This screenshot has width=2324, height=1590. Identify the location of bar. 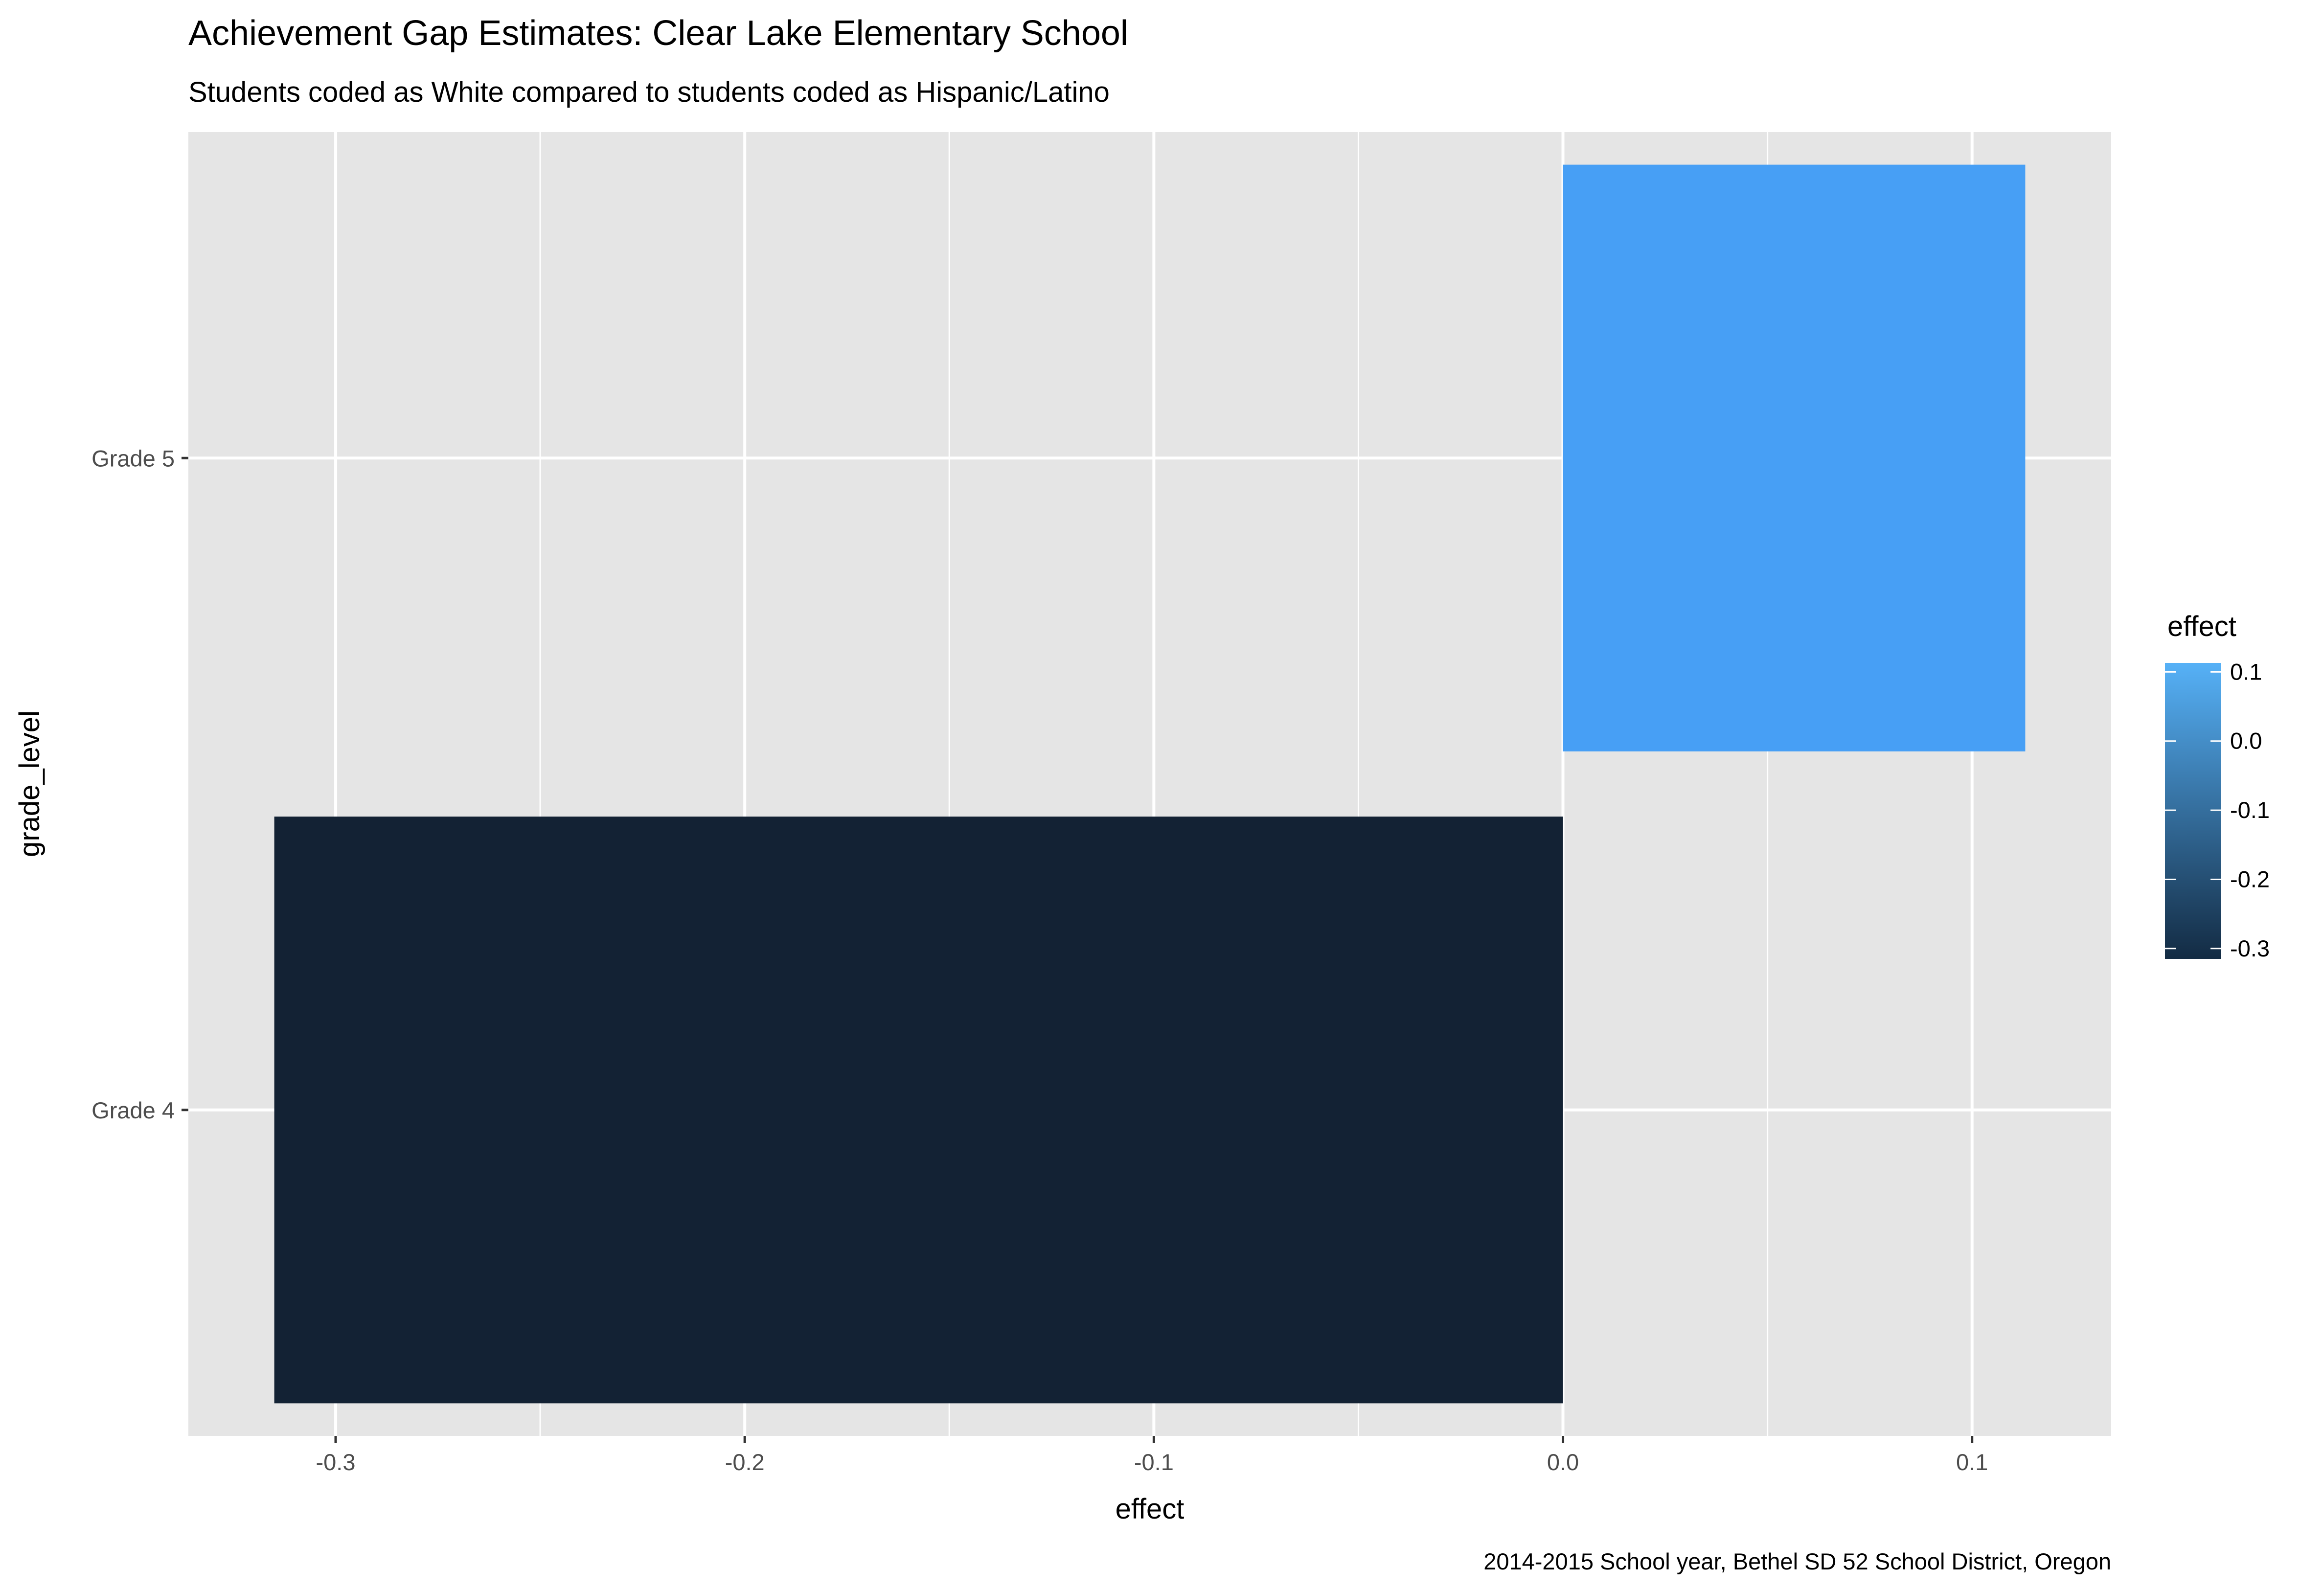
(1794, 458).